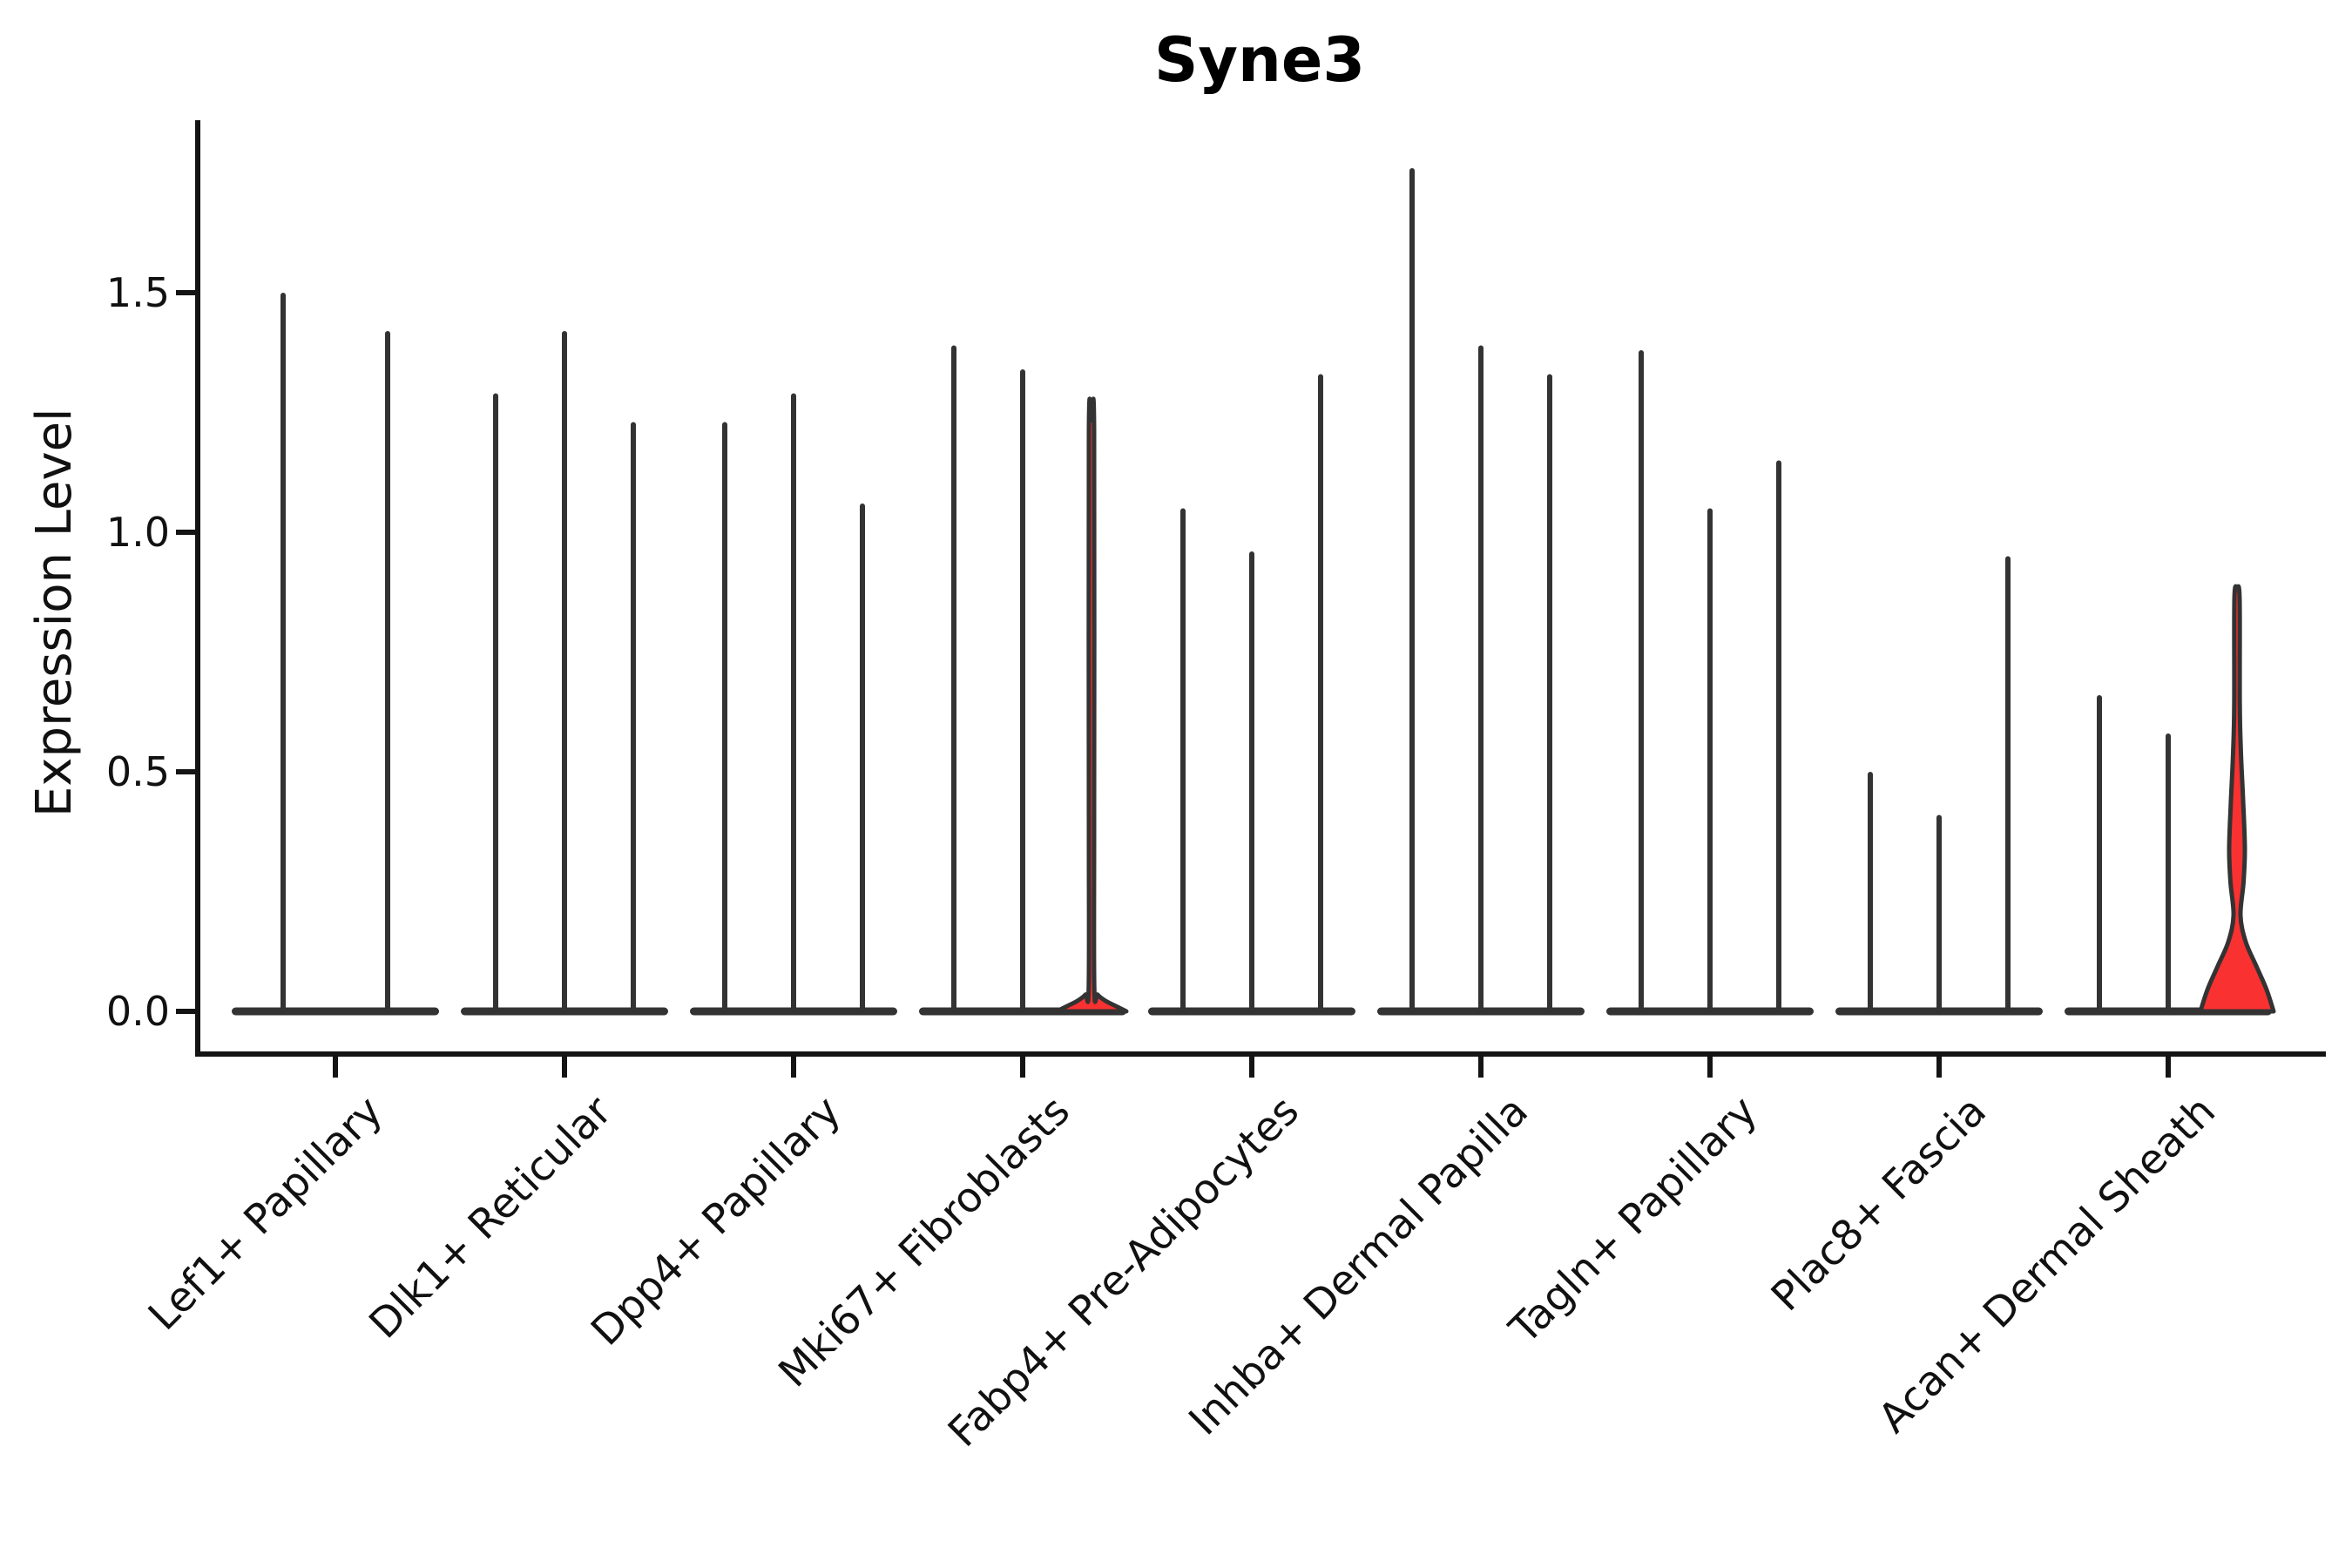  I want to click on y-axis-spine, so click(198, 588).